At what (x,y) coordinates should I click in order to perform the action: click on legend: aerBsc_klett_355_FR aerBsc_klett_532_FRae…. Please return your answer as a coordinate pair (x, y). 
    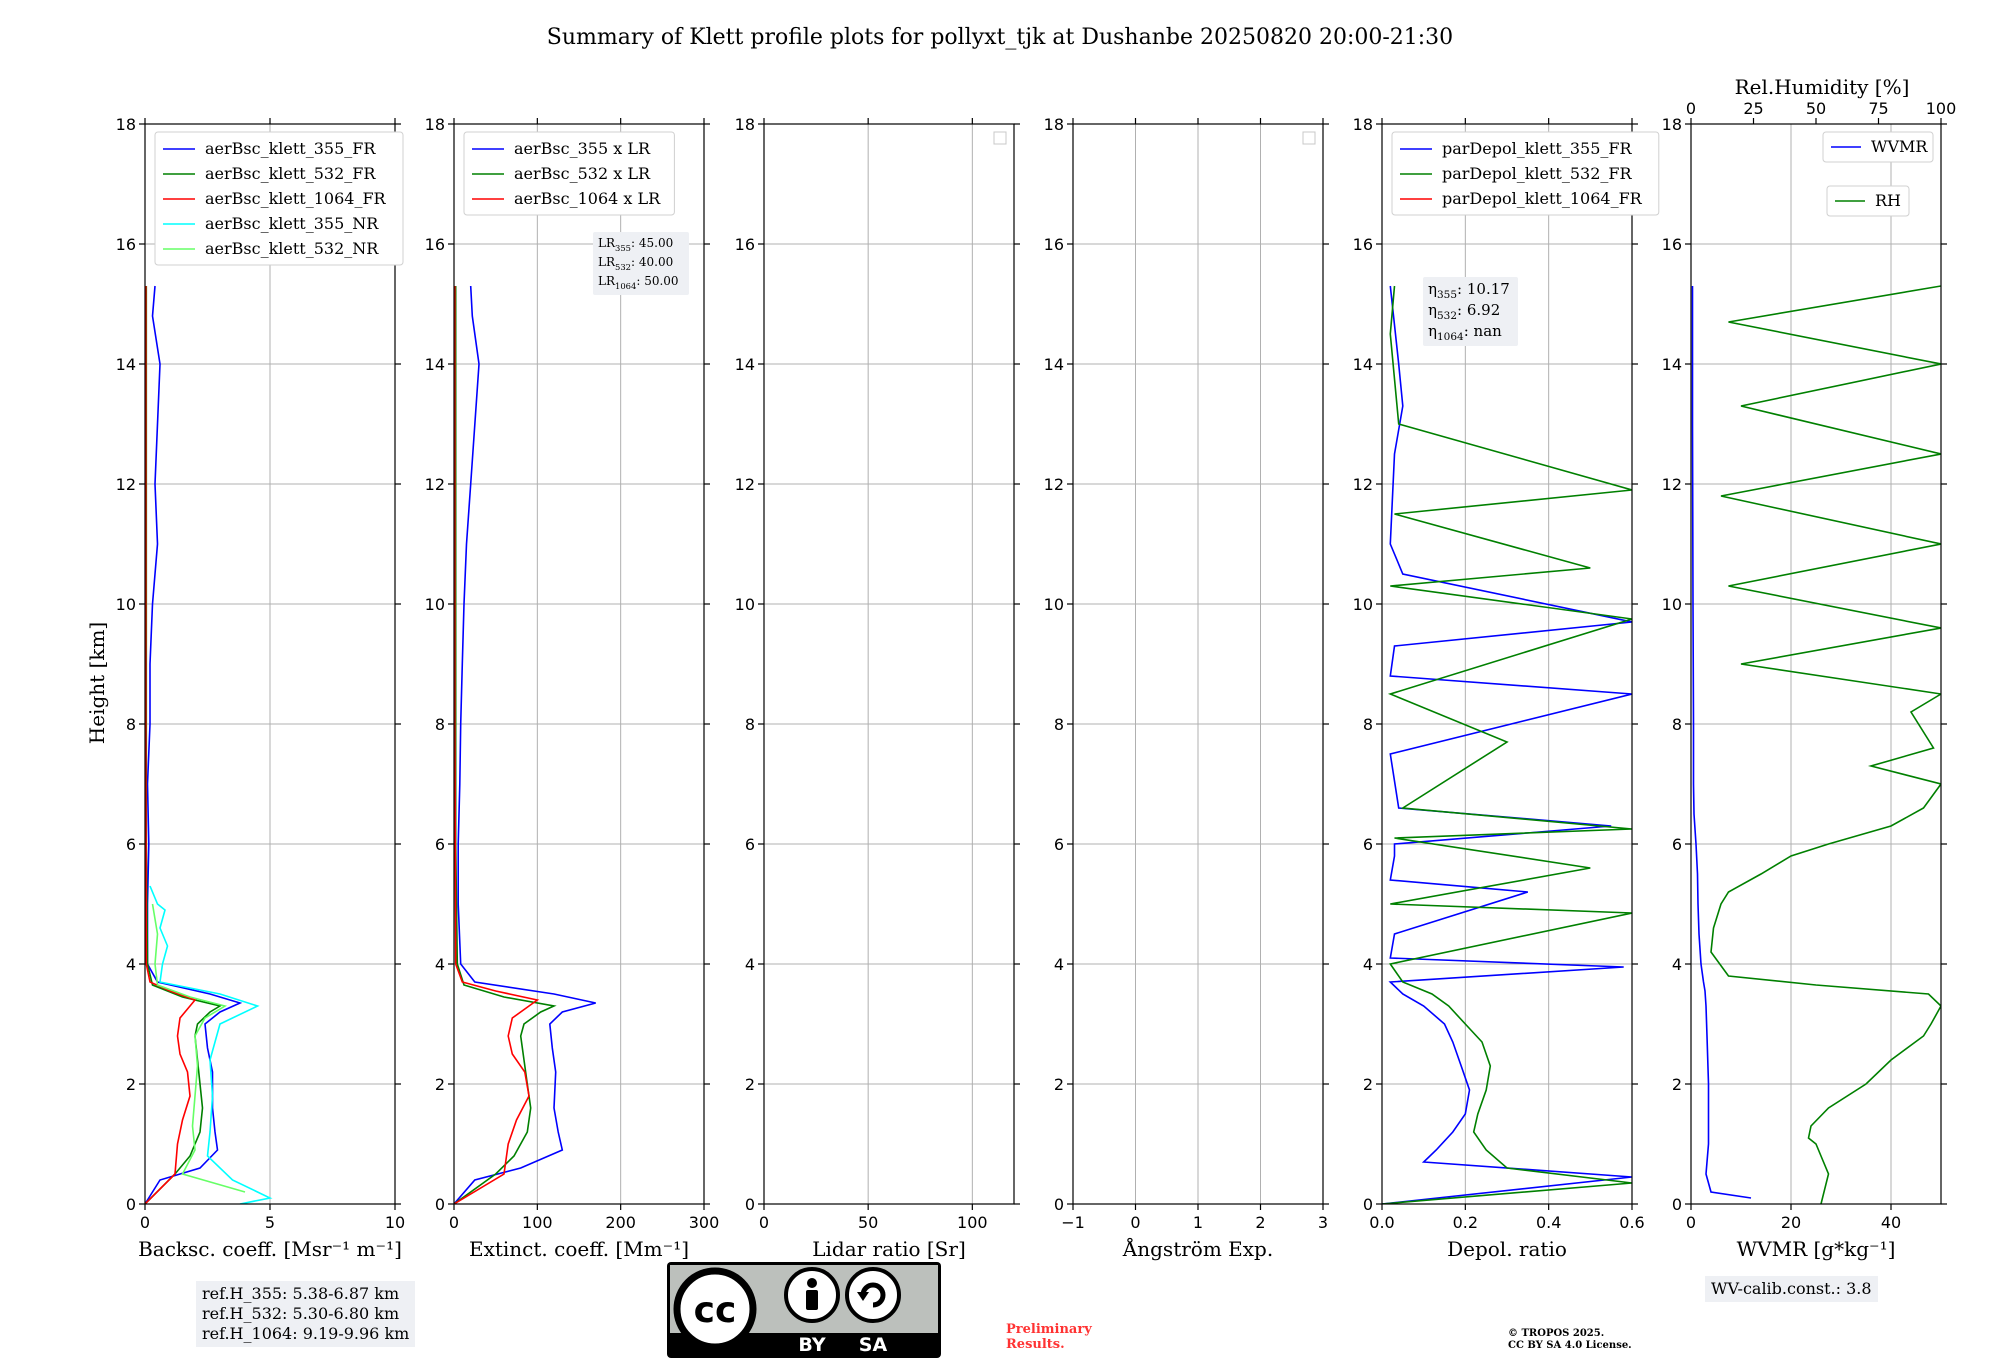
    Looking at the image, I should click on (279, 198).